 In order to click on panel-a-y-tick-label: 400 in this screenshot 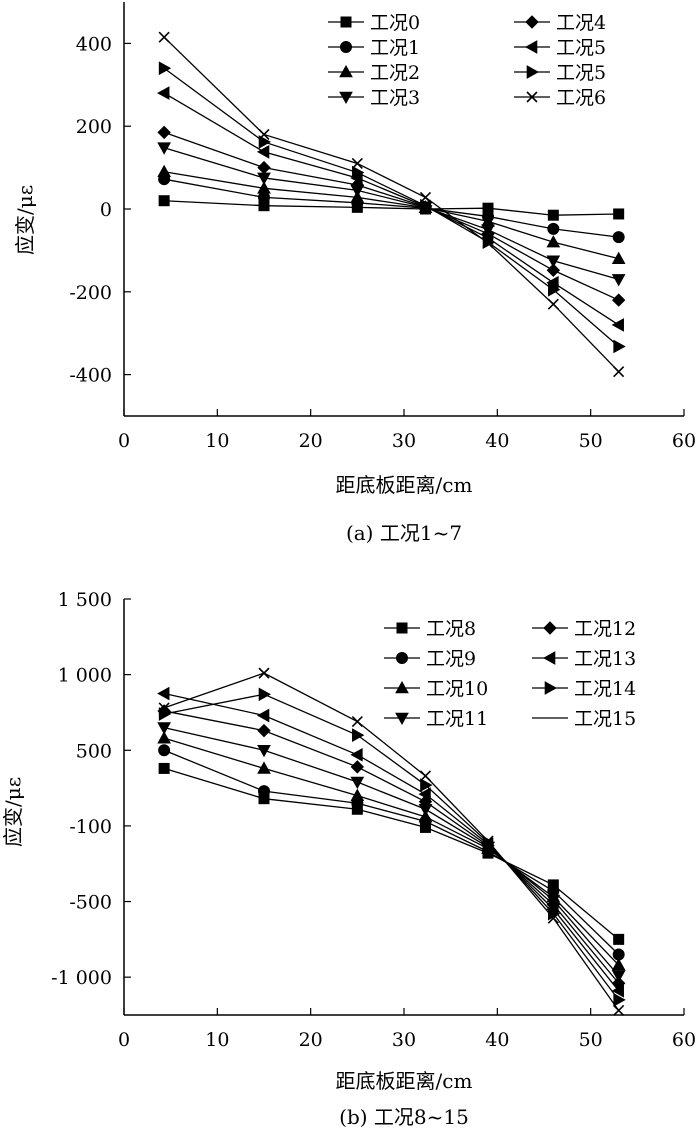, I will do `click(94, 44)`.